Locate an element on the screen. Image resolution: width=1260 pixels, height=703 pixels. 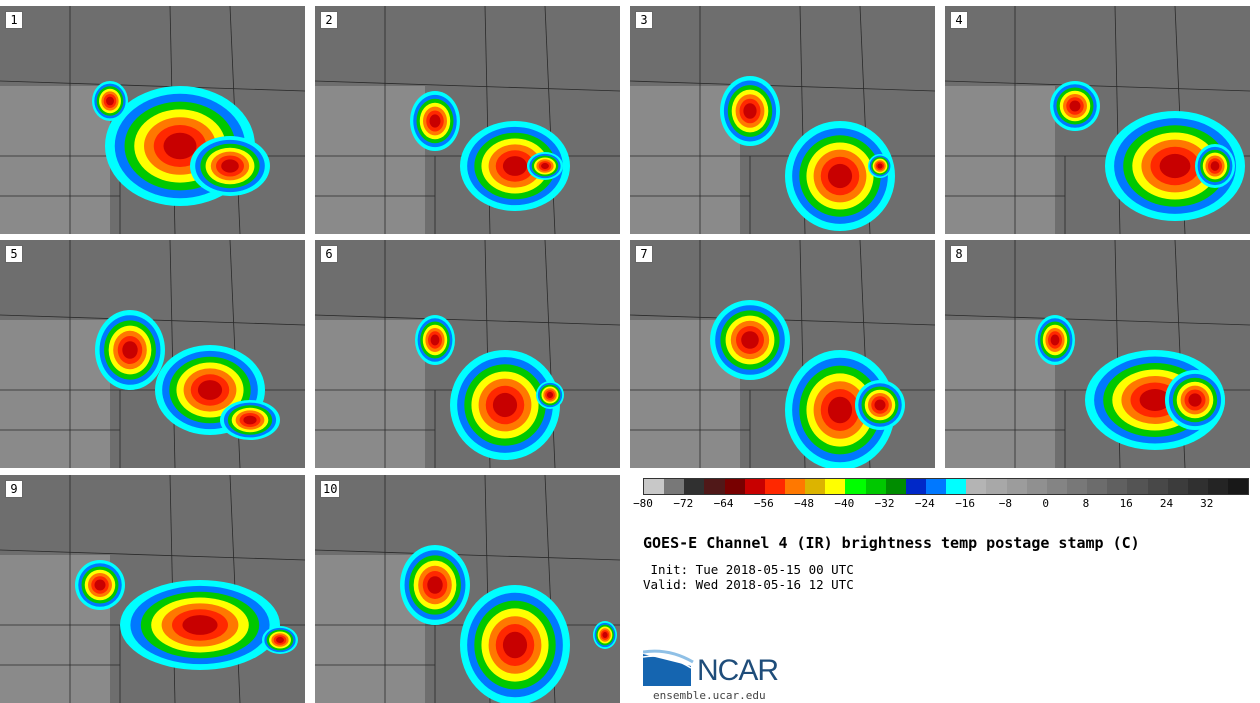
colorbar-tick-label: −64 is located at coordinates (723, 503).